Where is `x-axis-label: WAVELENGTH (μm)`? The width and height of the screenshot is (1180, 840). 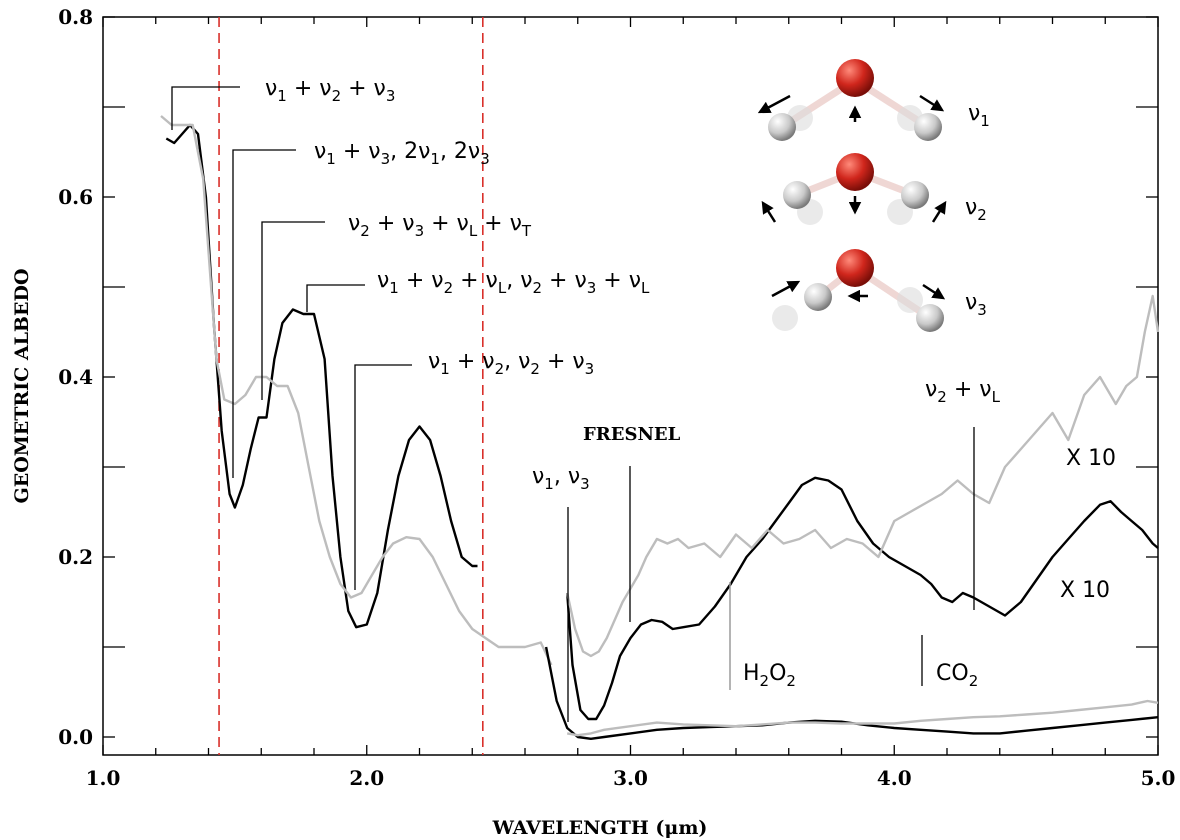 x-axis-label: WAVELENGTH (μm) is located at coordinates (600, 828).